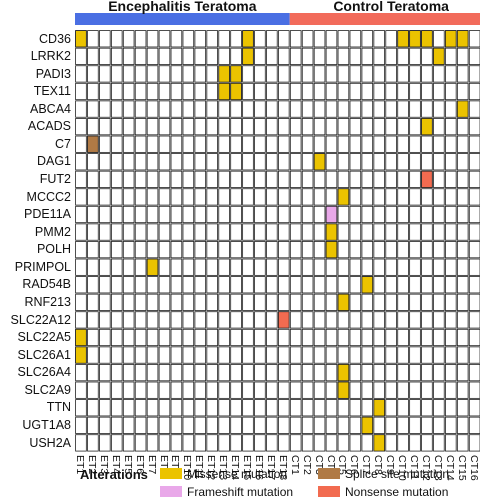  Describe the element at coordinates (49, 126) in the screenshot. I see `gene-label: ACADS` at that location.